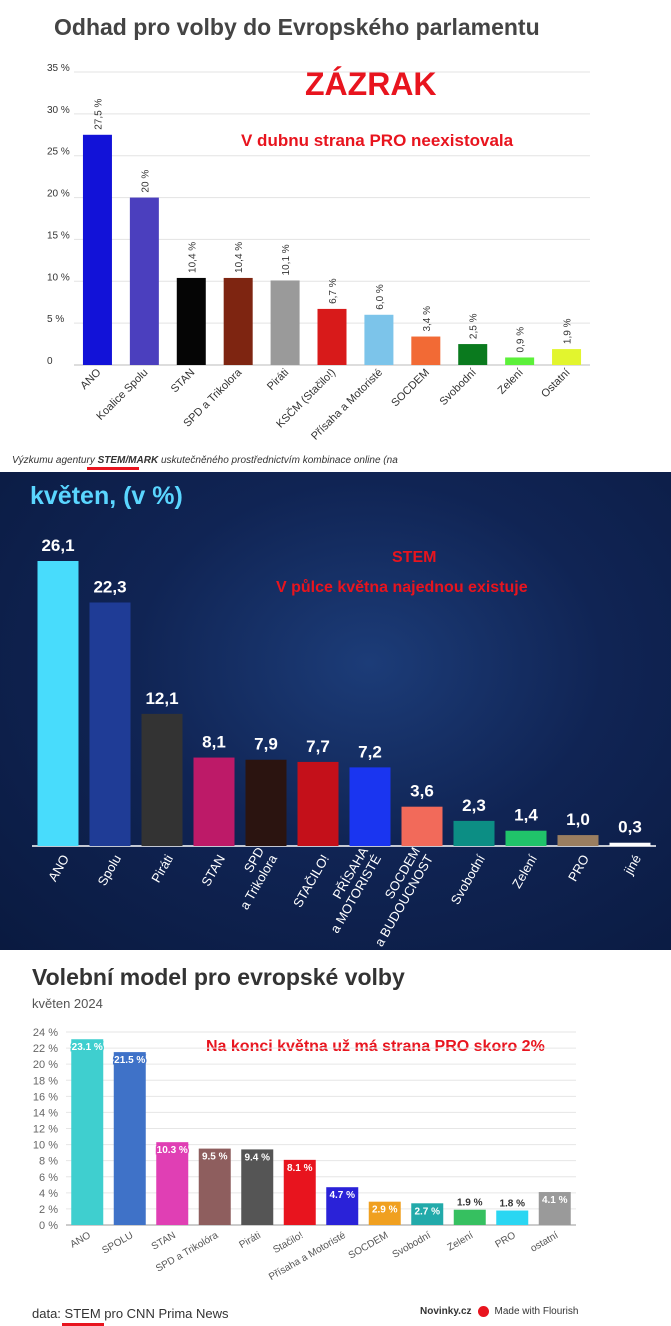  I want to click on data-label: 1,0, so click(578, 819).